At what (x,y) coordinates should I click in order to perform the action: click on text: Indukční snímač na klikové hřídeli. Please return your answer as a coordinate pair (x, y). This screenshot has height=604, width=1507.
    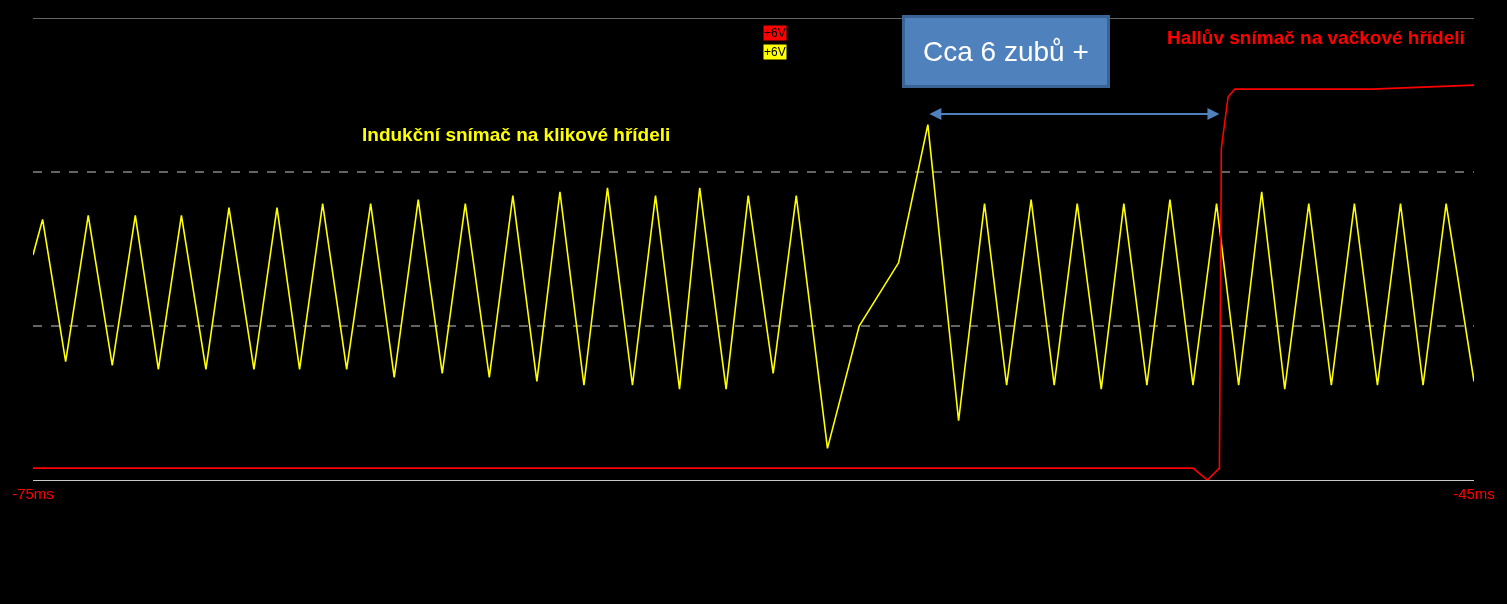
    Looking at the image, I should click on (516, 134).